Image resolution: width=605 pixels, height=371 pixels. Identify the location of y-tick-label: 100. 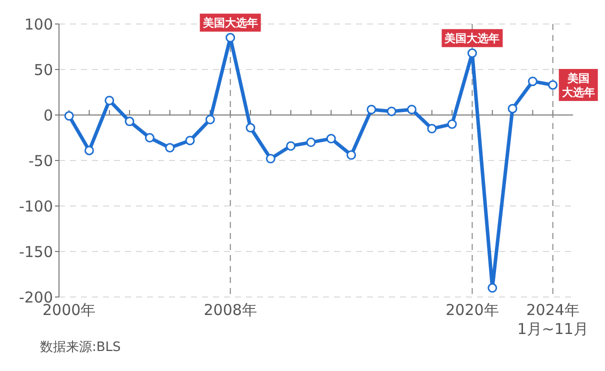
(38, 24).